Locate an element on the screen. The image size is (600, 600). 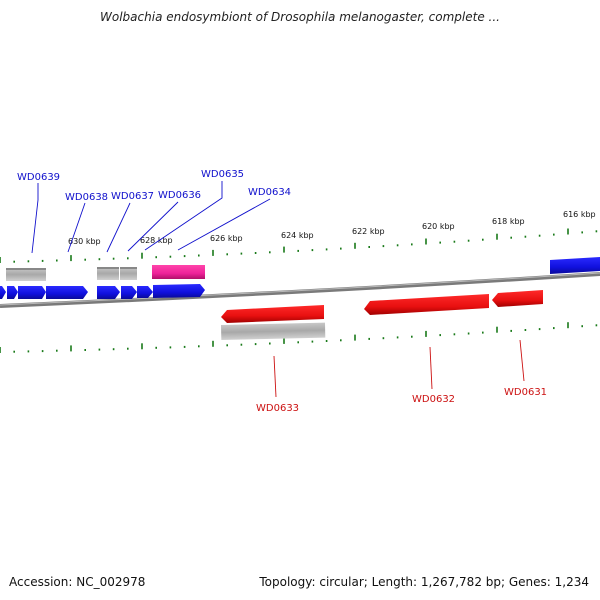
tick-label: 628 kbp is located at coordinates (156, 240).